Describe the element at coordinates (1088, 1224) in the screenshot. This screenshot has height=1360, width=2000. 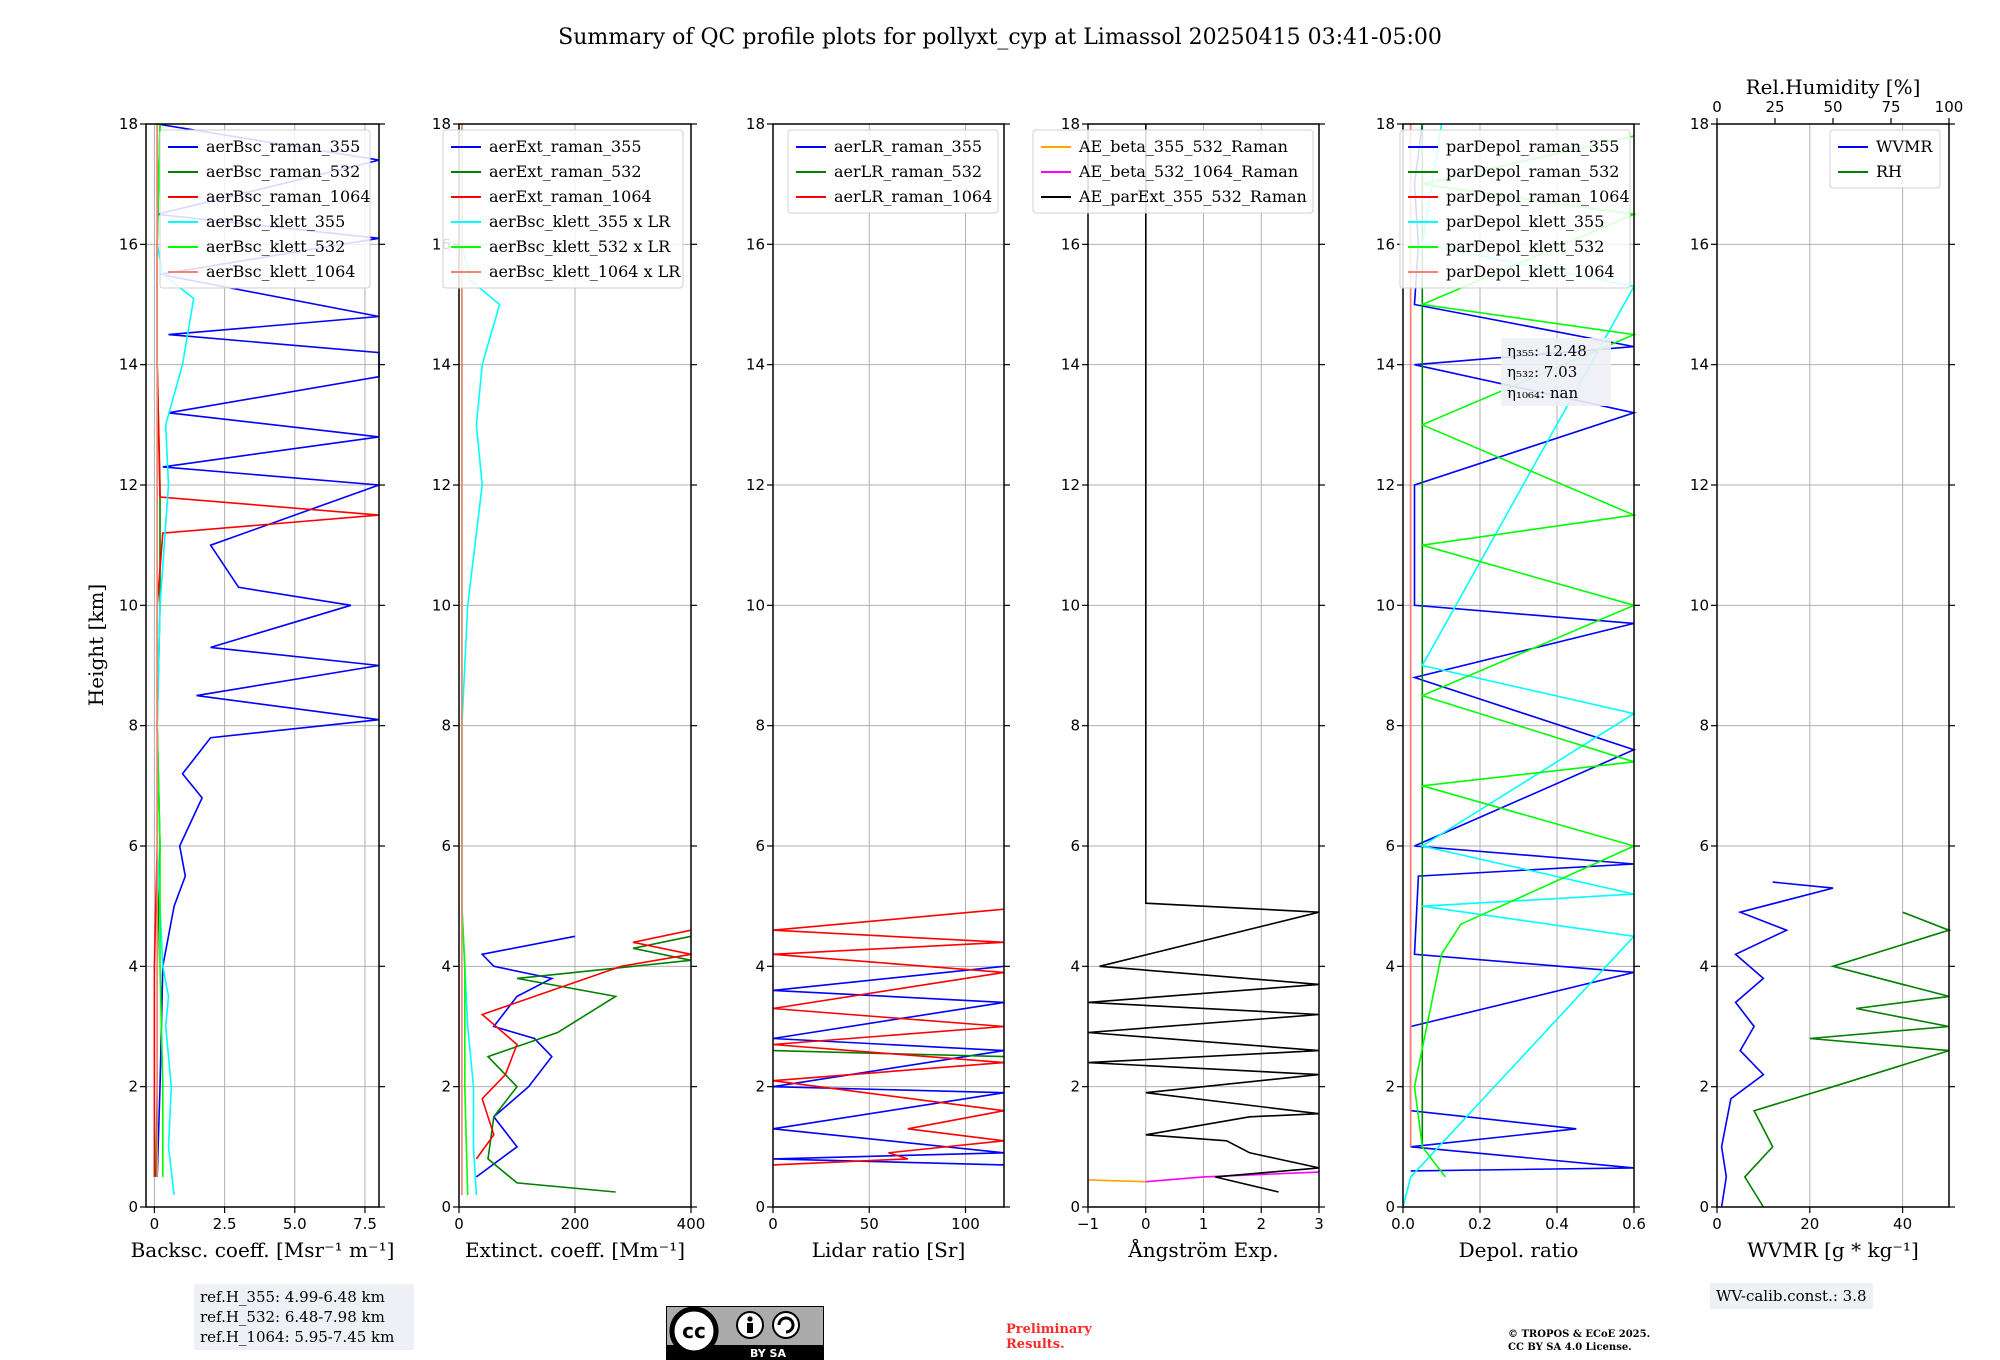
I see `x-tick-label: −1` at that location.